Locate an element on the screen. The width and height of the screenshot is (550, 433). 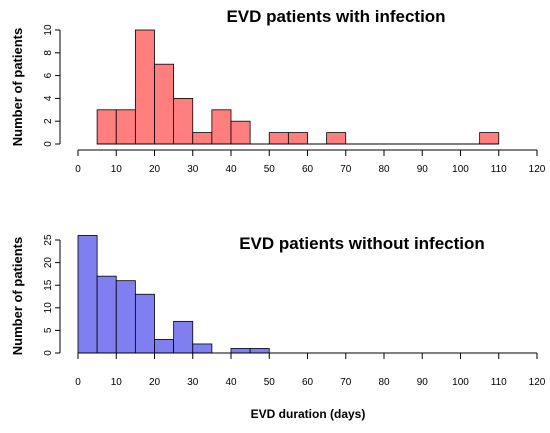
y-tick-label: 2 is located at coordinates (48, 121).